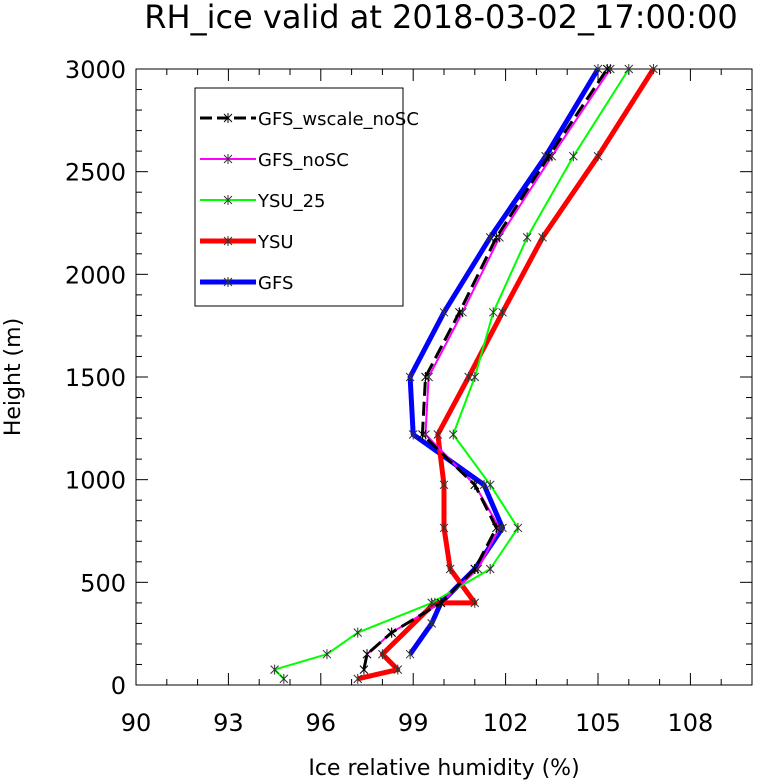 The height and width of the screenshot is (781, 767). Describe the element at coordinates (95, 275) in the screenshot. I see `y-tick-label: 2000` at that location.